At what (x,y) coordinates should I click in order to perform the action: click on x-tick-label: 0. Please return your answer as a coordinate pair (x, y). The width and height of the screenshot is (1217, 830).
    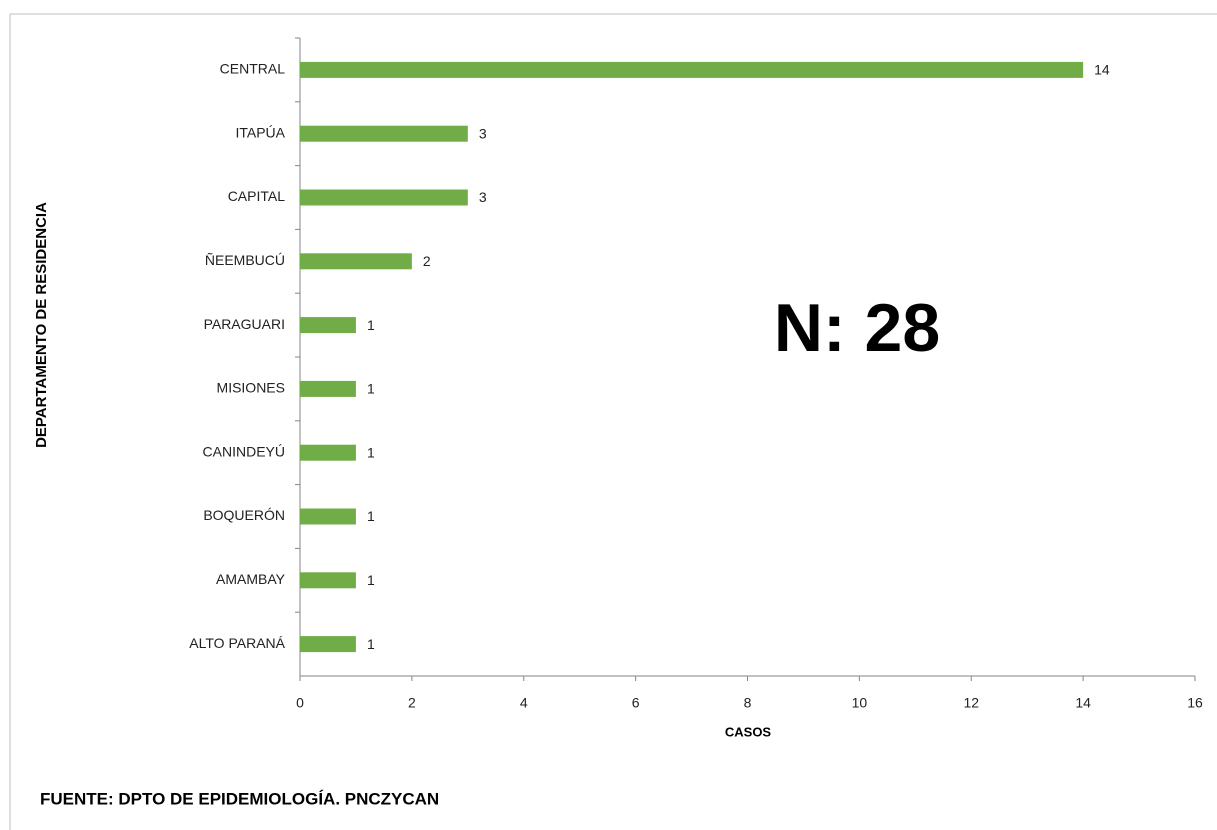
    Looking at the image, I should click on (300, 703).